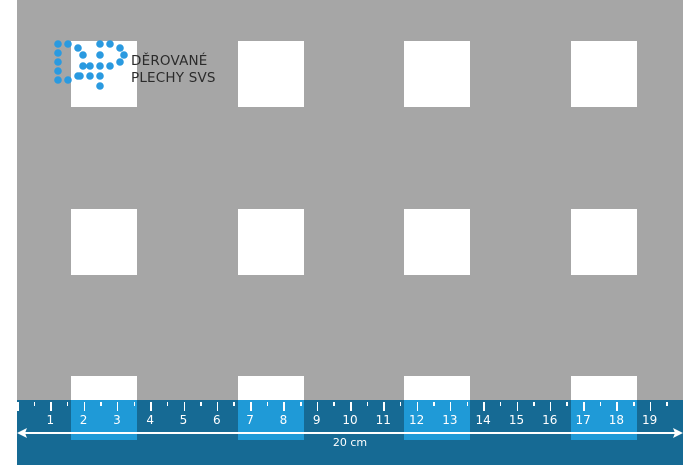 The width and height of the screenshot is (700, 467). I want to click on tick-label: 10, so click(350, 420).